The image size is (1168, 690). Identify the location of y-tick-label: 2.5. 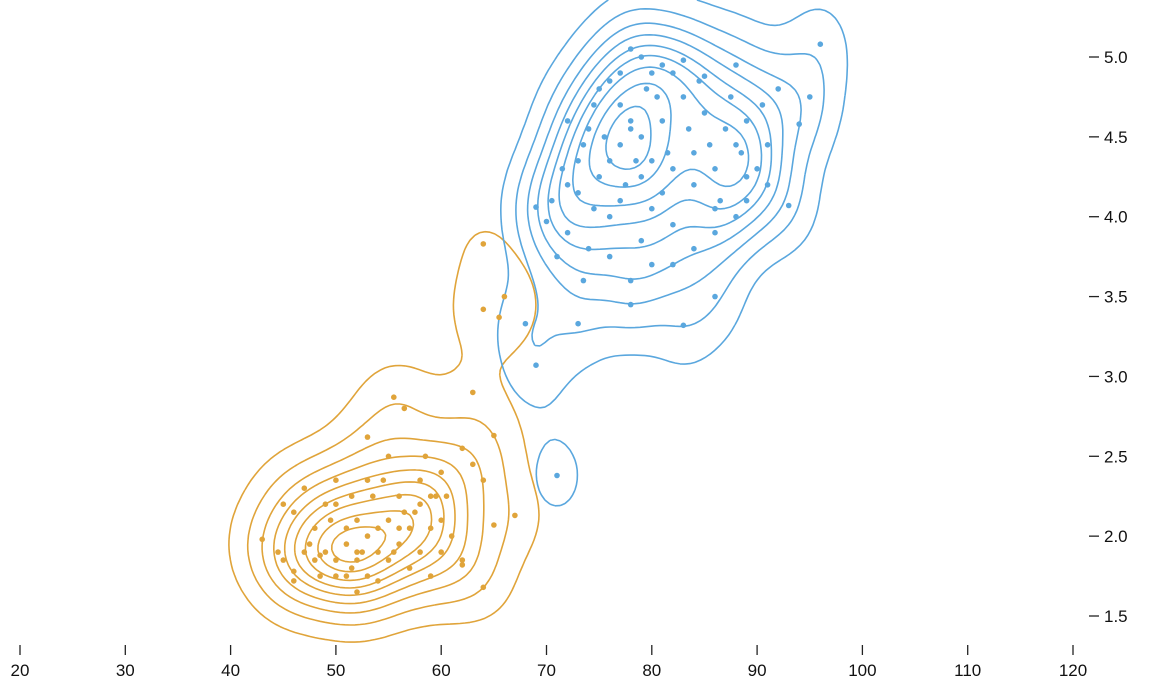
(1116, 456).